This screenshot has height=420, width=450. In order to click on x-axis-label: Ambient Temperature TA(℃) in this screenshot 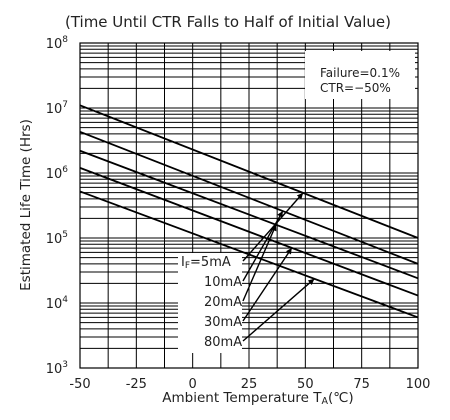, I will do `click(257, 398)`.